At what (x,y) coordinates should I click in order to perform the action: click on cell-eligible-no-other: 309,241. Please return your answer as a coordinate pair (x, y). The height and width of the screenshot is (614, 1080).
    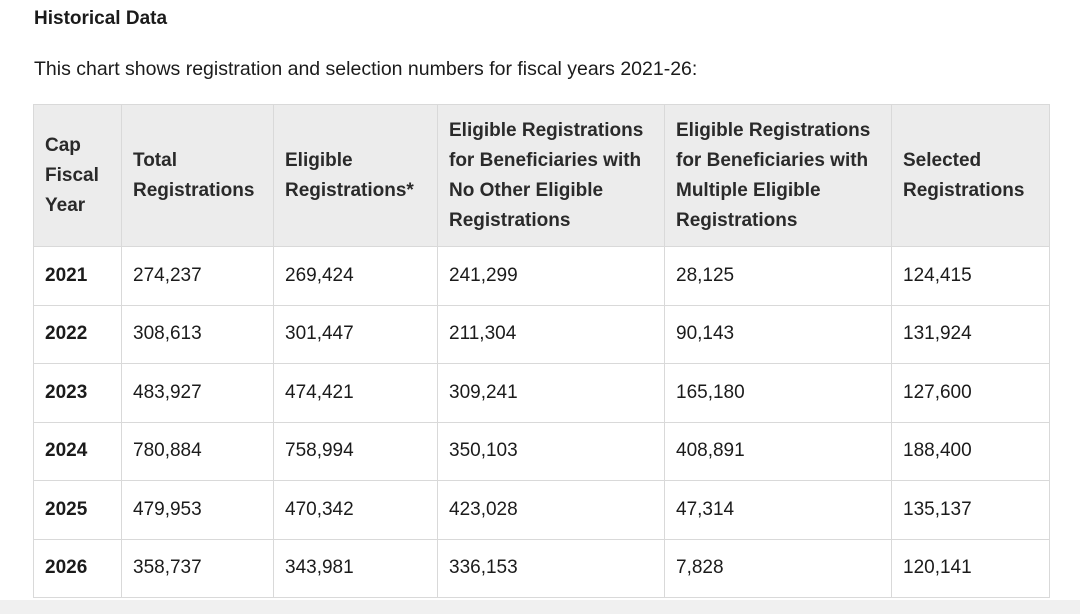
    Looking at the image, I should click on (551, 393).